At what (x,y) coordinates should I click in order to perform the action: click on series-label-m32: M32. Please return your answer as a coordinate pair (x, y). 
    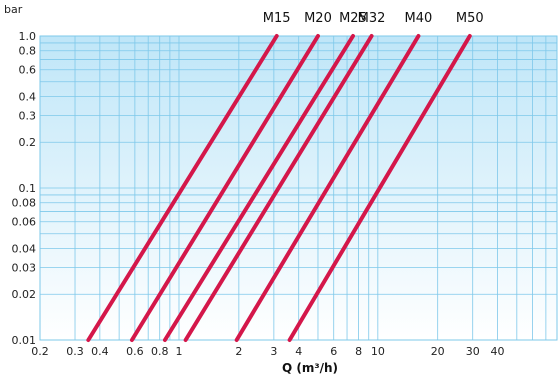
    Looking at the image, I should click on (372, 18).